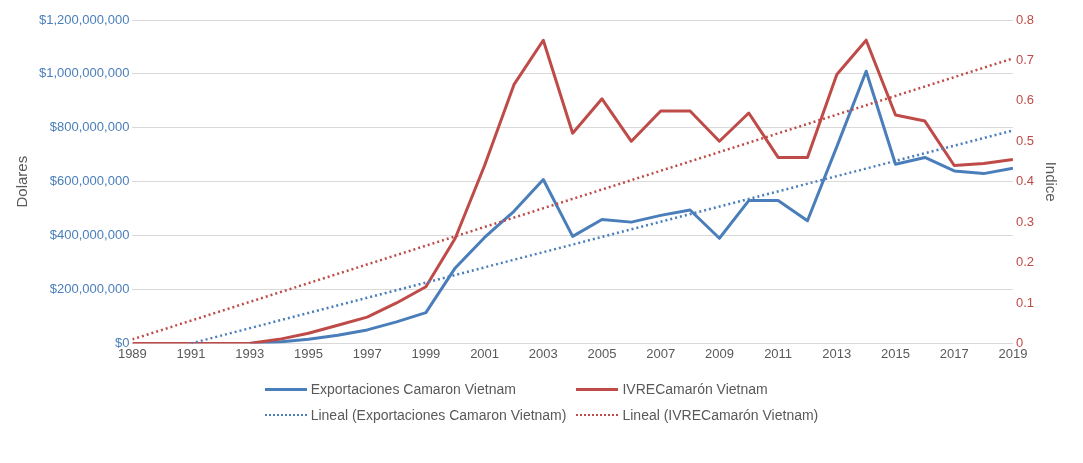  Describe the element at coordinates (122, 342) in the screenshot. I see `y-tick-label: $0` at that location.